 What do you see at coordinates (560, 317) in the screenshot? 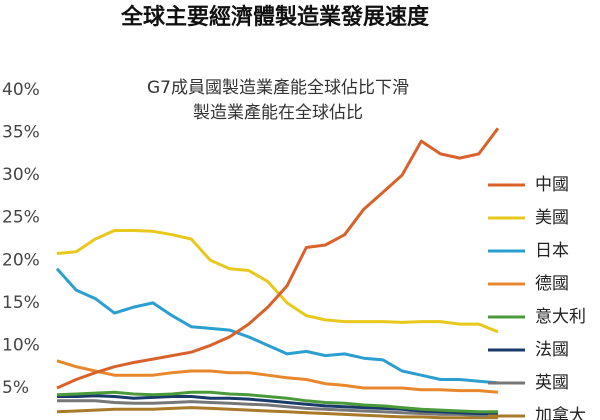
I see `legend-label: 意大利` at bounding box center [560, 317].